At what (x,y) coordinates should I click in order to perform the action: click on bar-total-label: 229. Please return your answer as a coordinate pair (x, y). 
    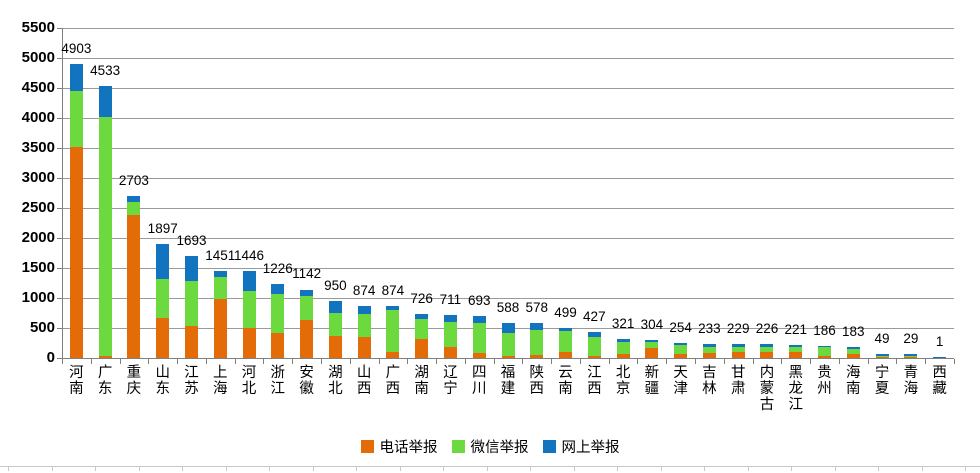
    Looking at the image, I should click on (738, 329).